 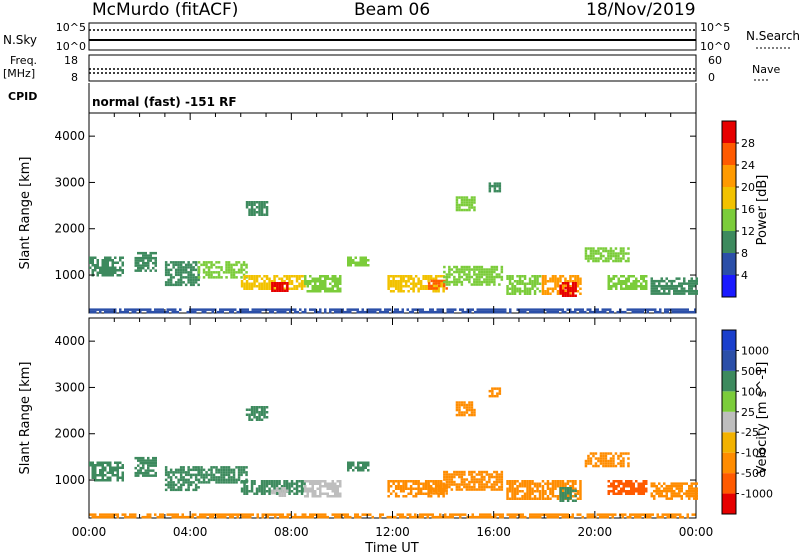 What do you see at coordinates (465, 204) in the screenshot?
I see `echo-region` at bounding box center [465, 204].